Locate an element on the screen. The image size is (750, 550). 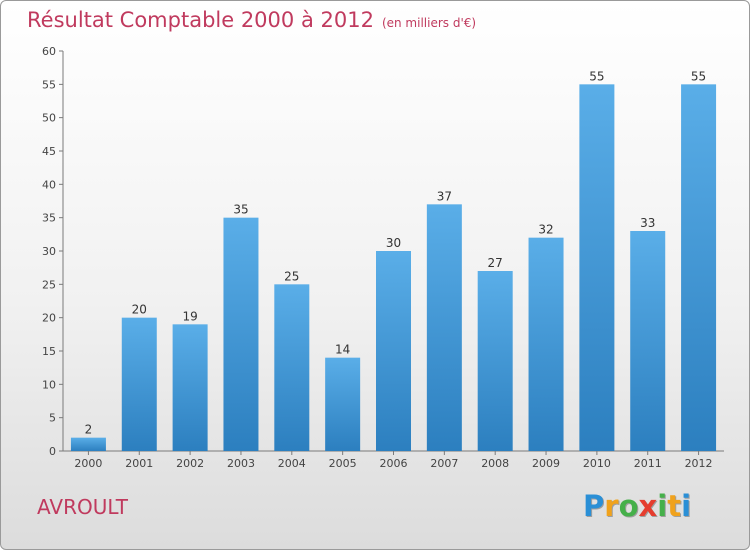
bar-2005 is located at coordinates (343, 404).